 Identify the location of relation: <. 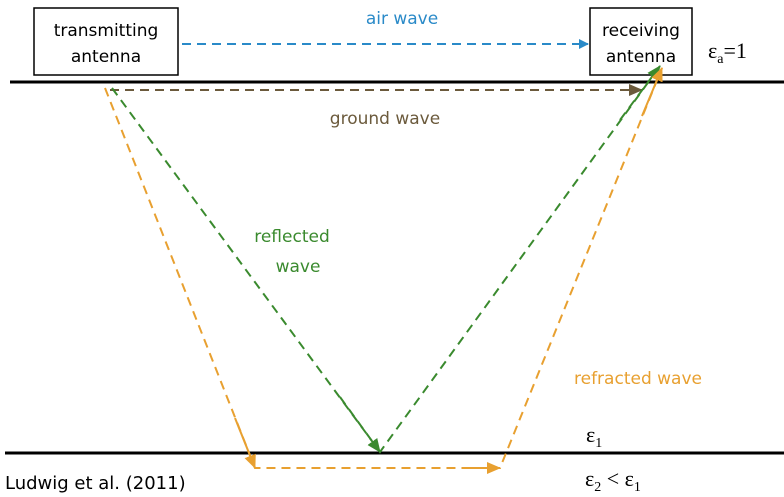
(612, 478).